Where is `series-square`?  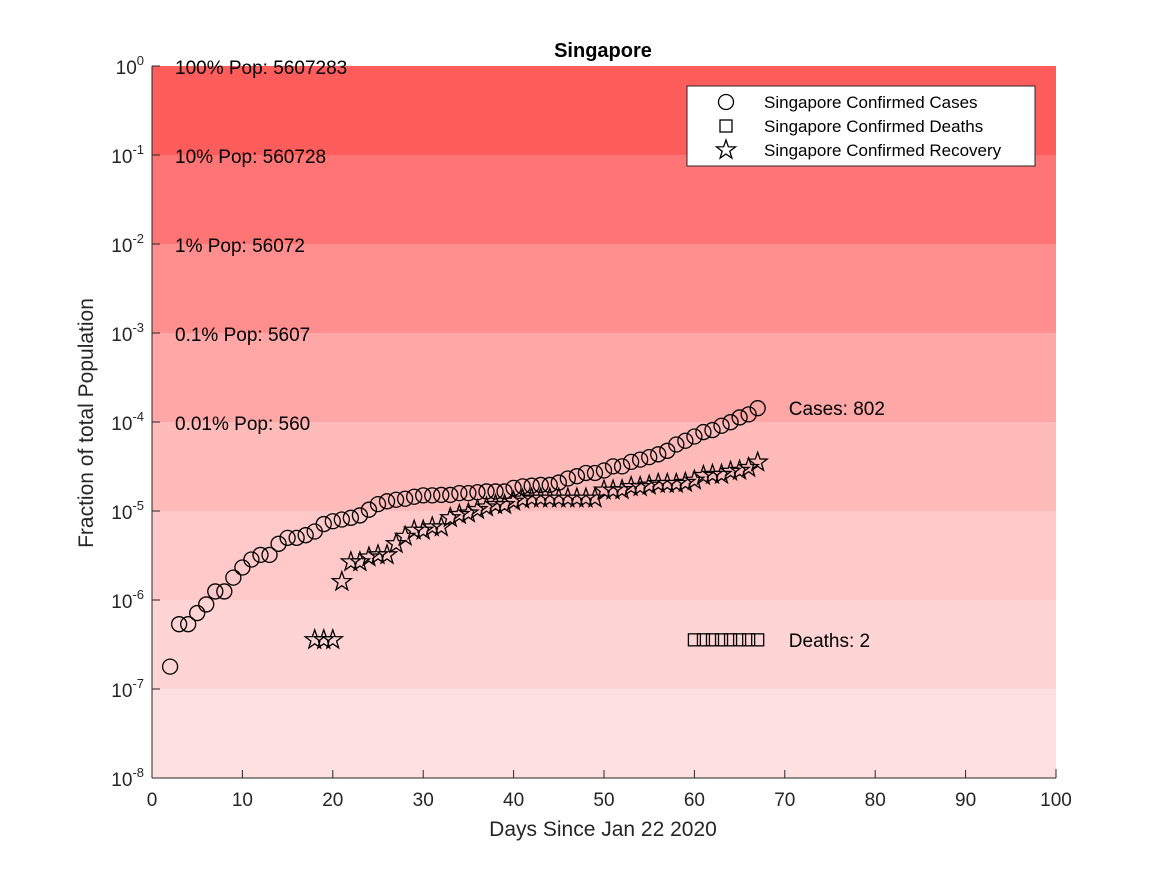 series-square is located at coordinates (726, 640).